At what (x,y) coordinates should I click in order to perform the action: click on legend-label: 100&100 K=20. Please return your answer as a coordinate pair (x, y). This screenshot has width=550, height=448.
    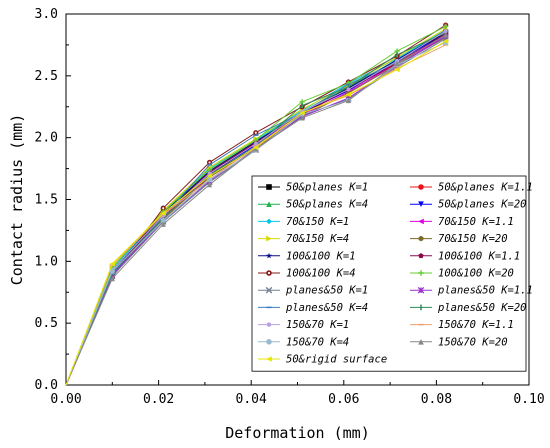
    Looking at the image, I should click on (476, 274).